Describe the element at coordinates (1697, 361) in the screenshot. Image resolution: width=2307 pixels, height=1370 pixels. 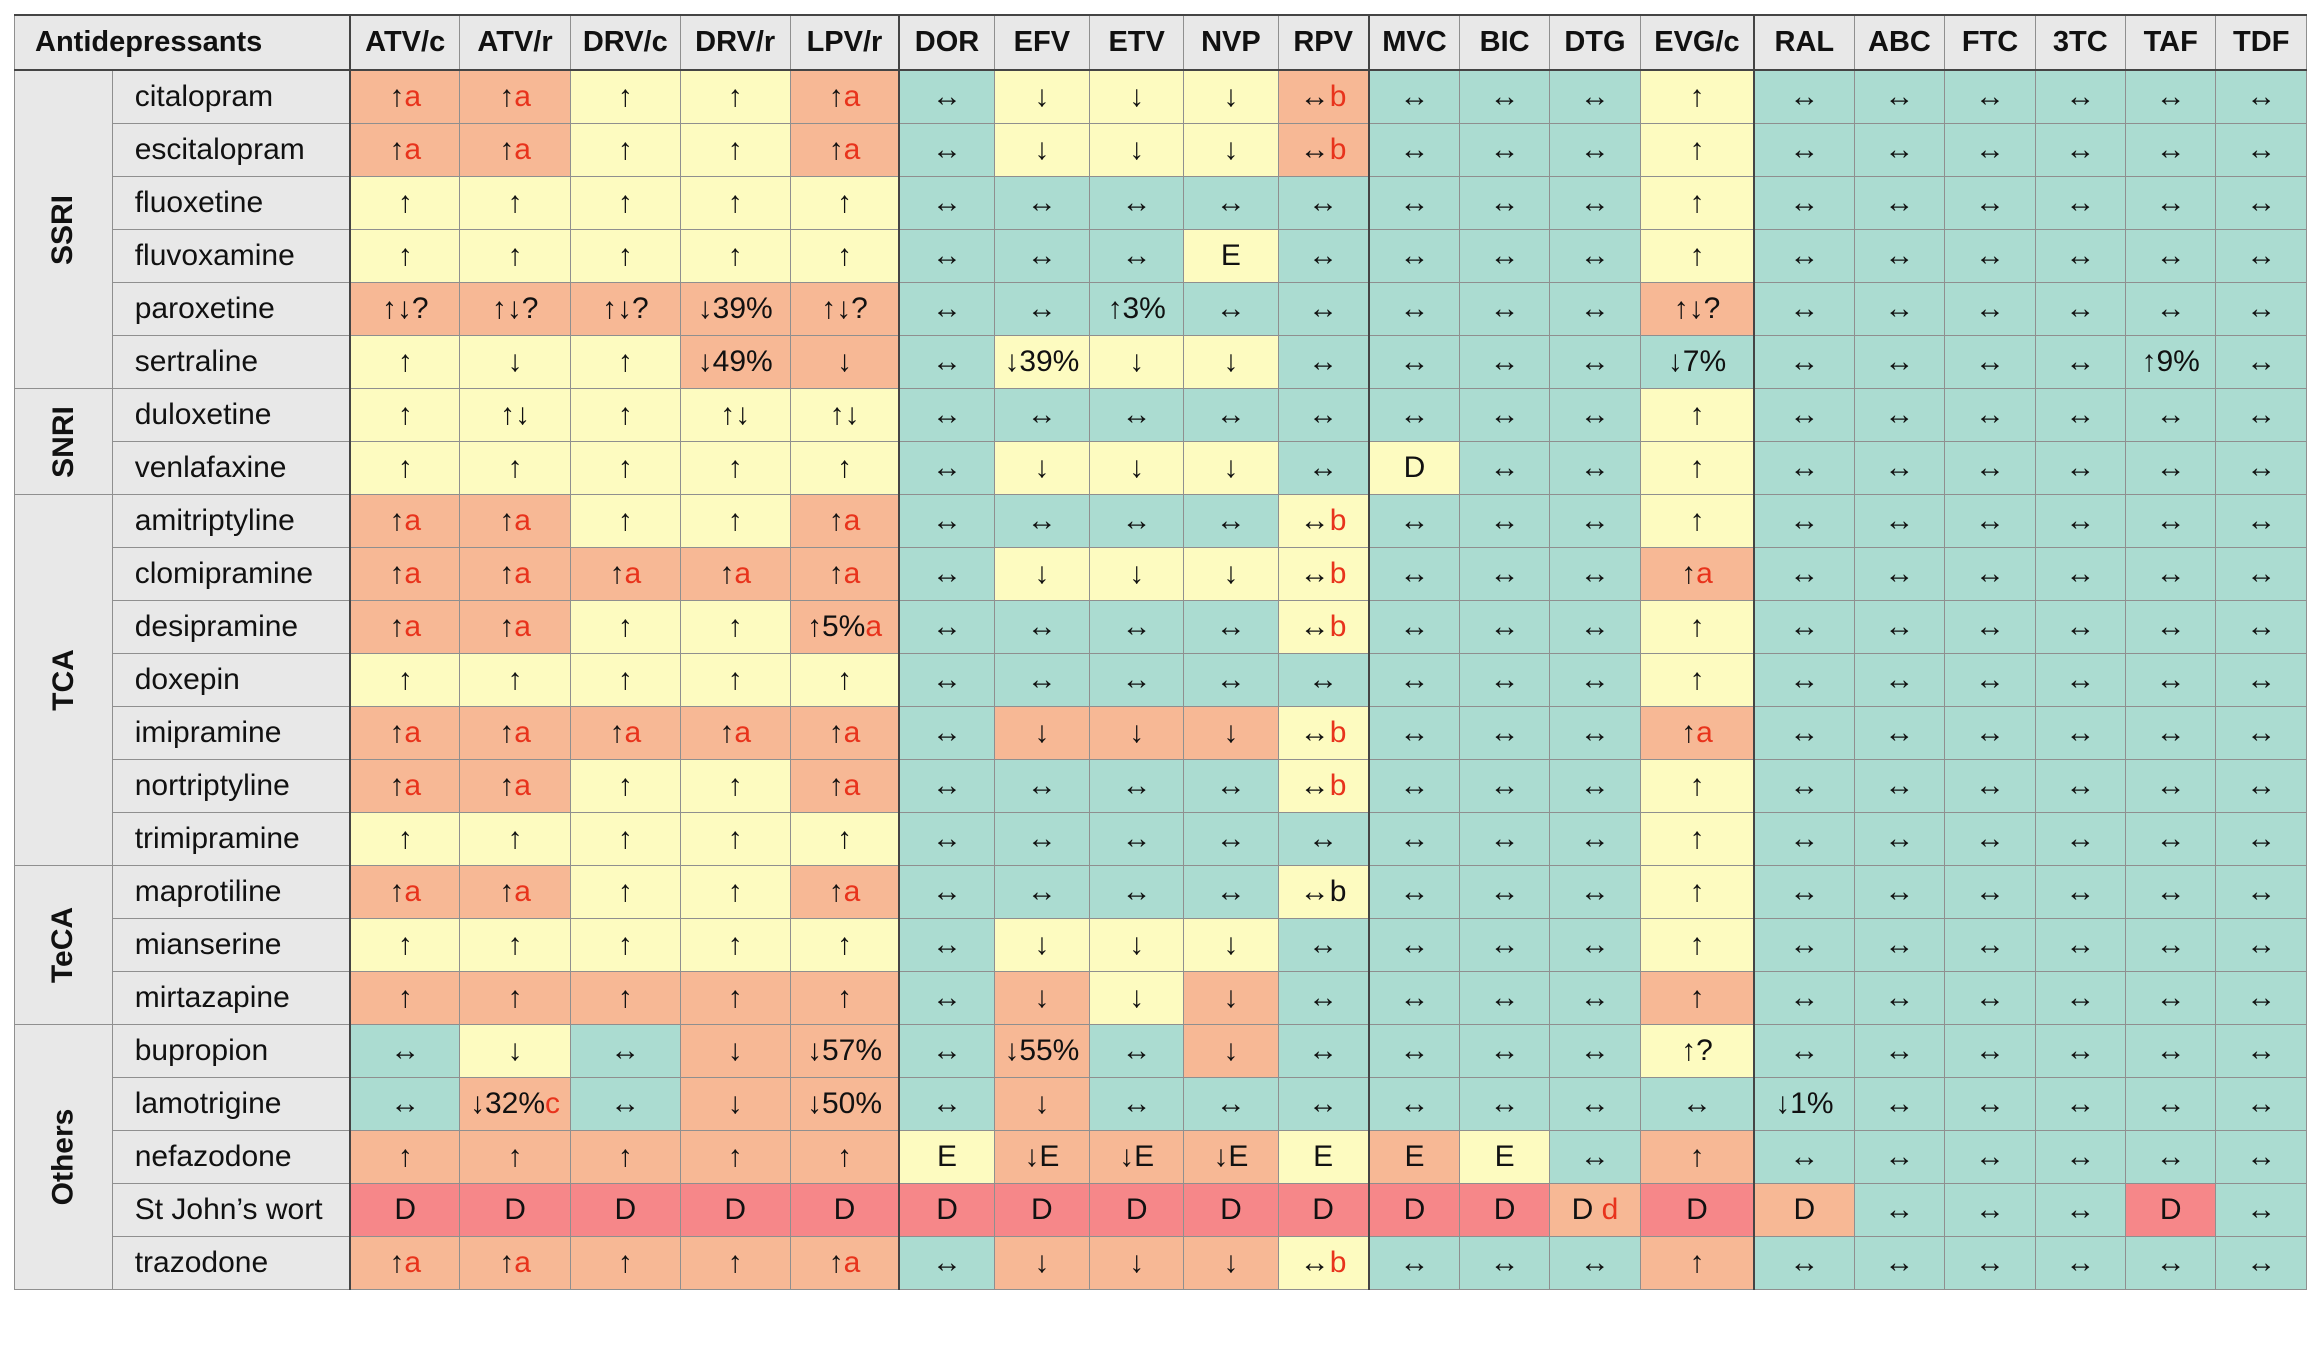
I see `interaction-value: ↓7%` at that location.